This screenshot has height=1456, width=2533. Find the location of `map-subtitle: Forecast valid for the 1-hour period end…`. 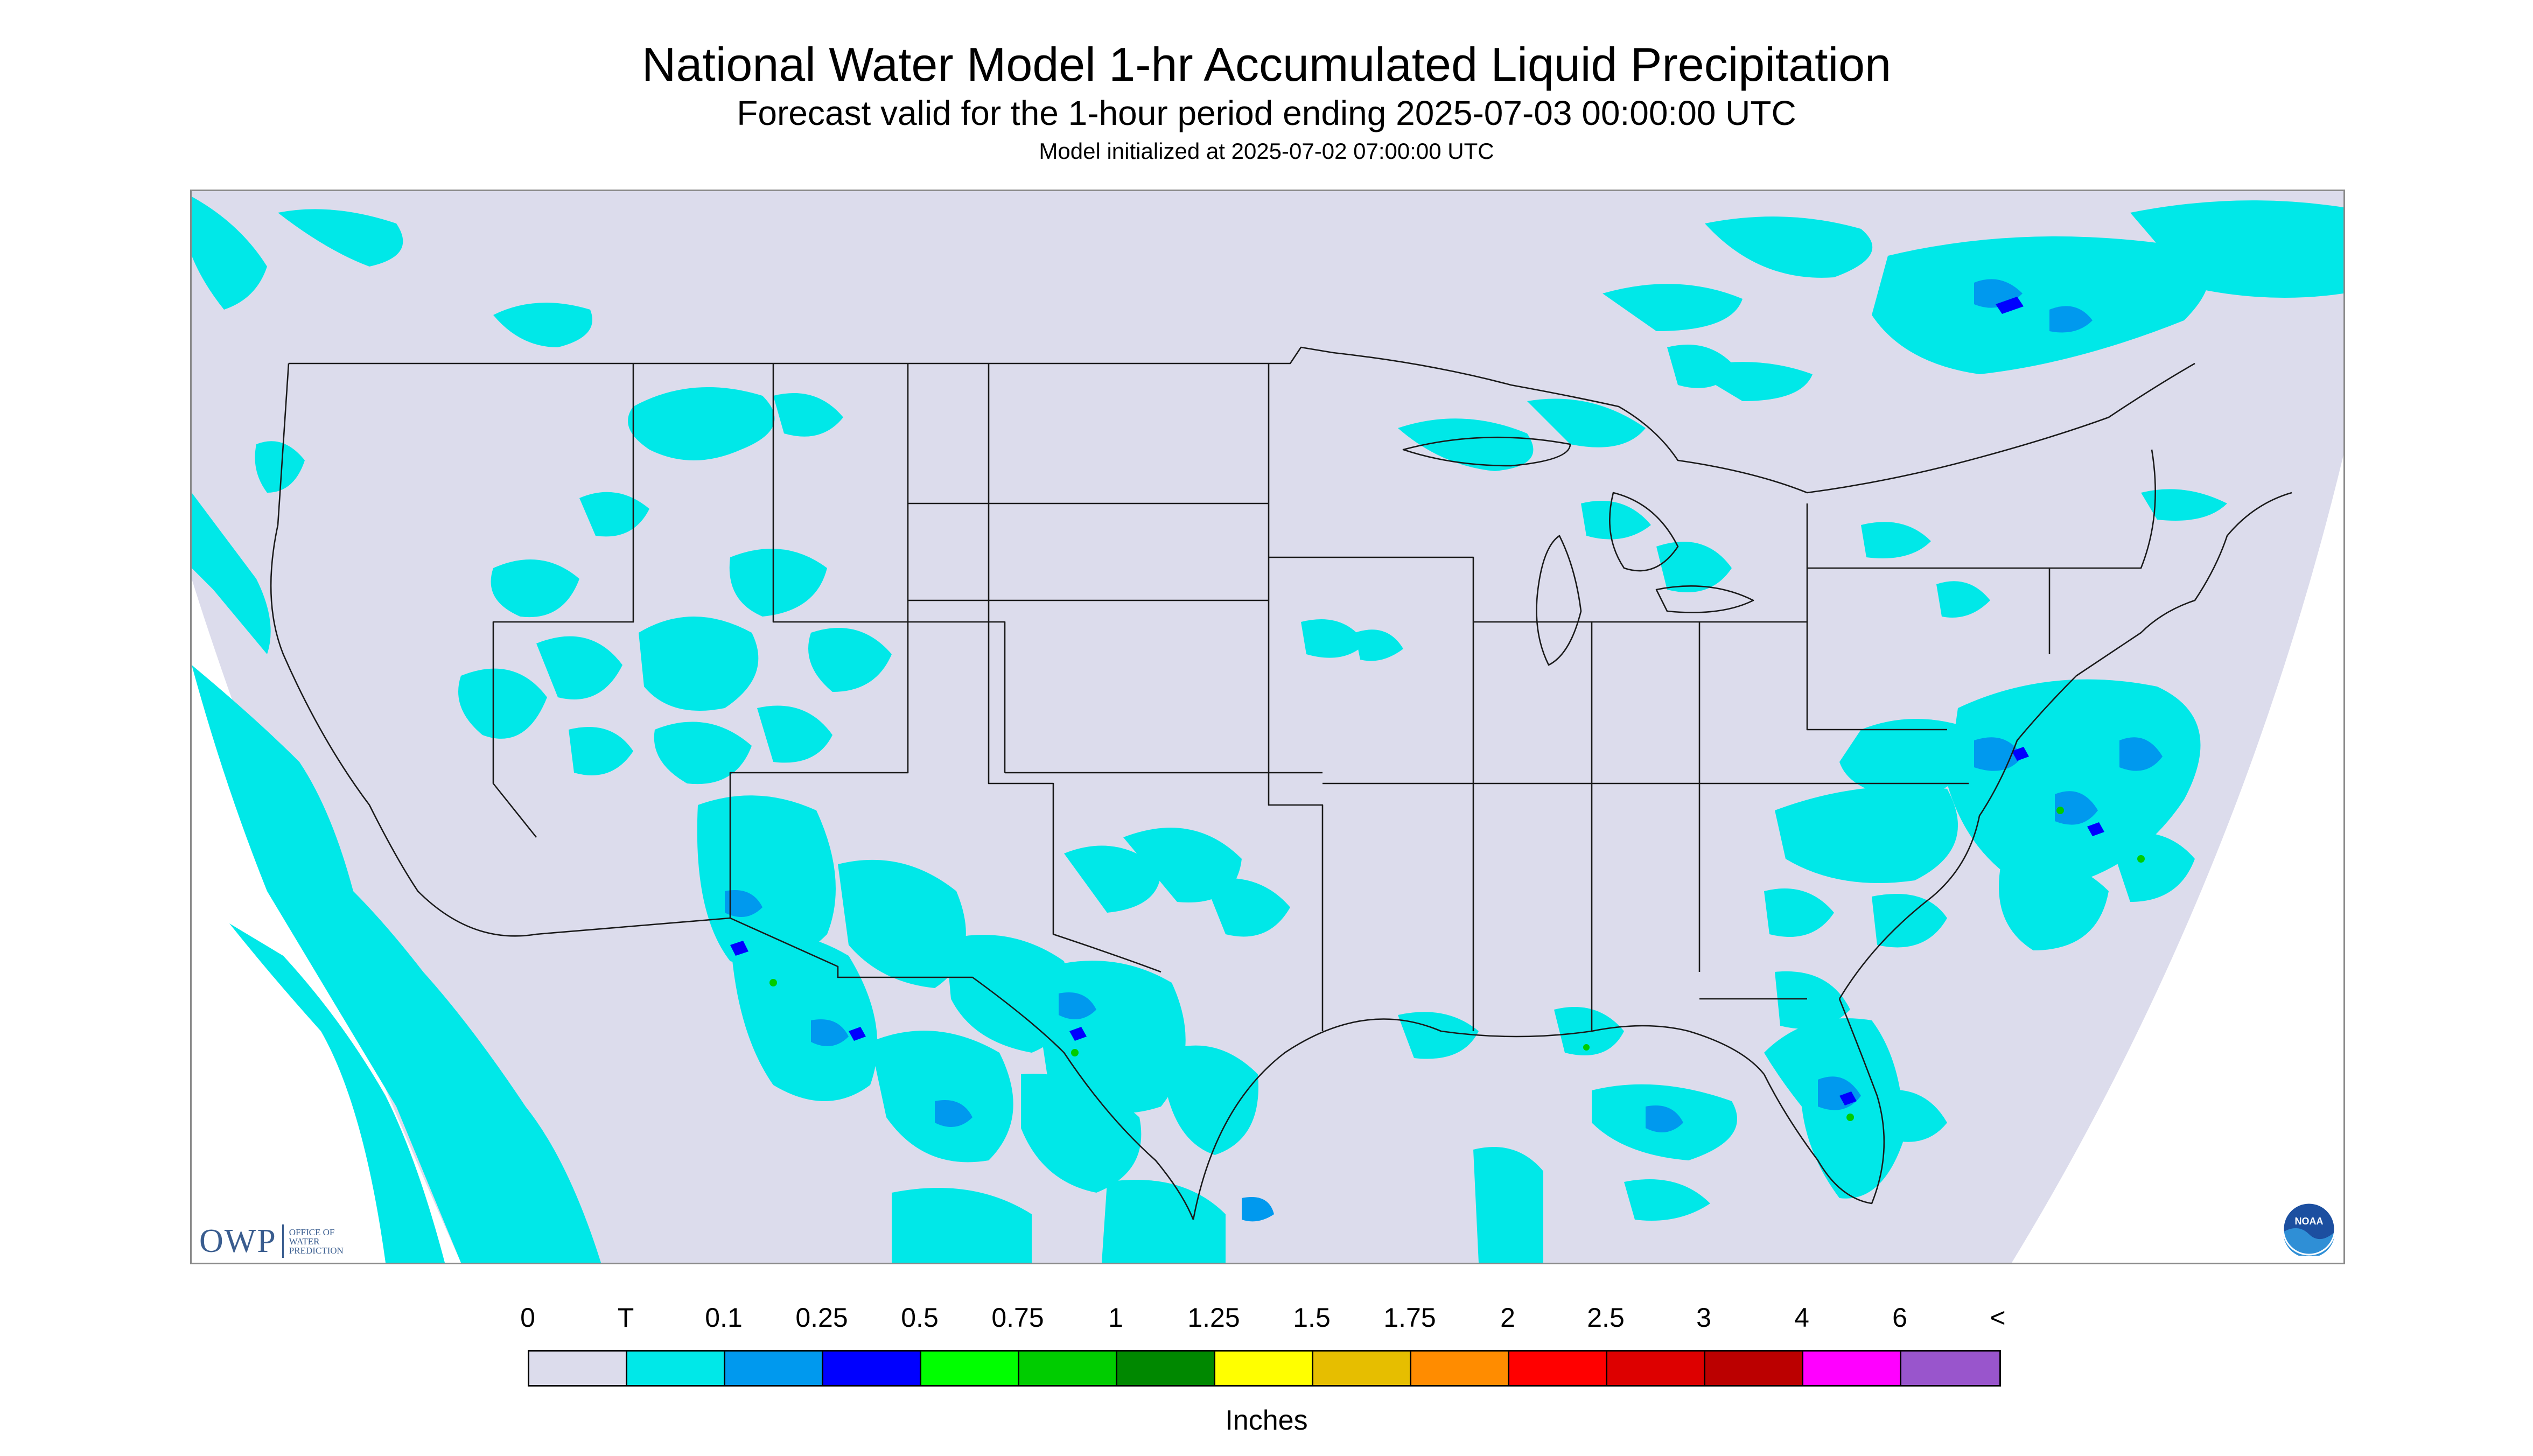

map-subtitle: Forecast valid for the 1-hour period end… is located at coordinates (1266, 113).